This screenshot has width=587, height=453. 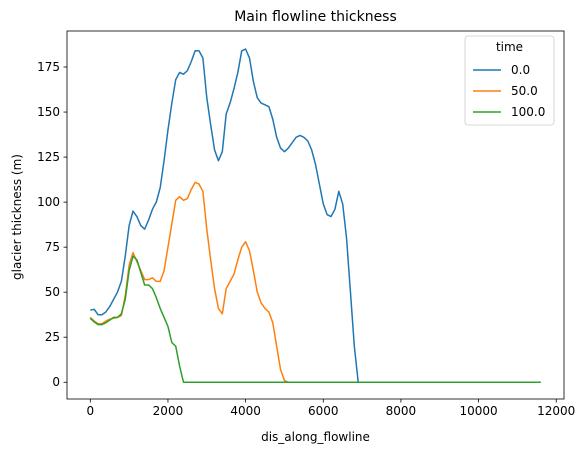 What do you see at coordinates (315, 437) in the screenshot?
I see `x-axis-label: dis_along_flowline` at bounding box center [315, 437].